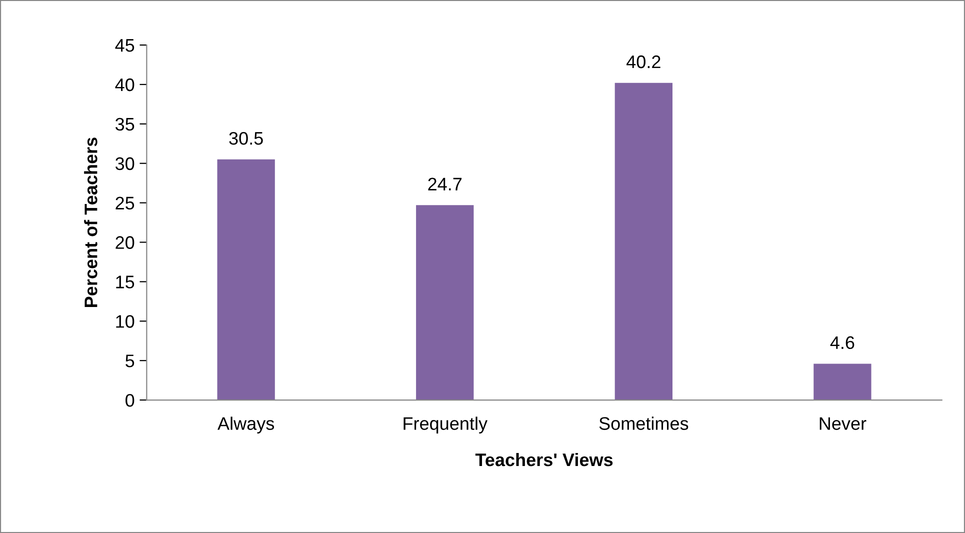  Describe the element at coordinates (125, 321) in the screenshot. I see `y-tick-label: 10` at that location.